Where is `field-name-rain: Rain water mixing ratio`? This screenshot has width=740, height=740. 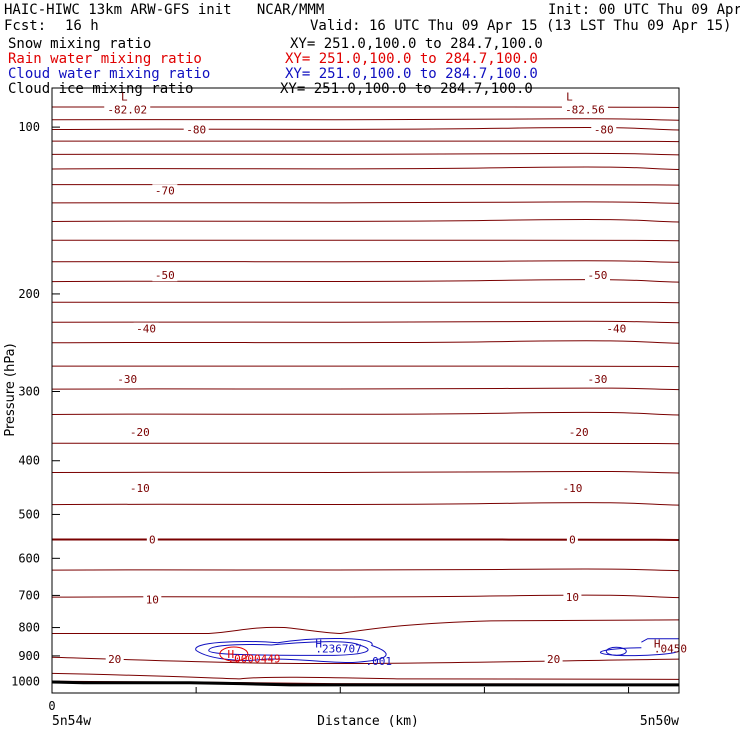 field-name-rain: Rain water mixing ratio is located at coordinates (105, 59).